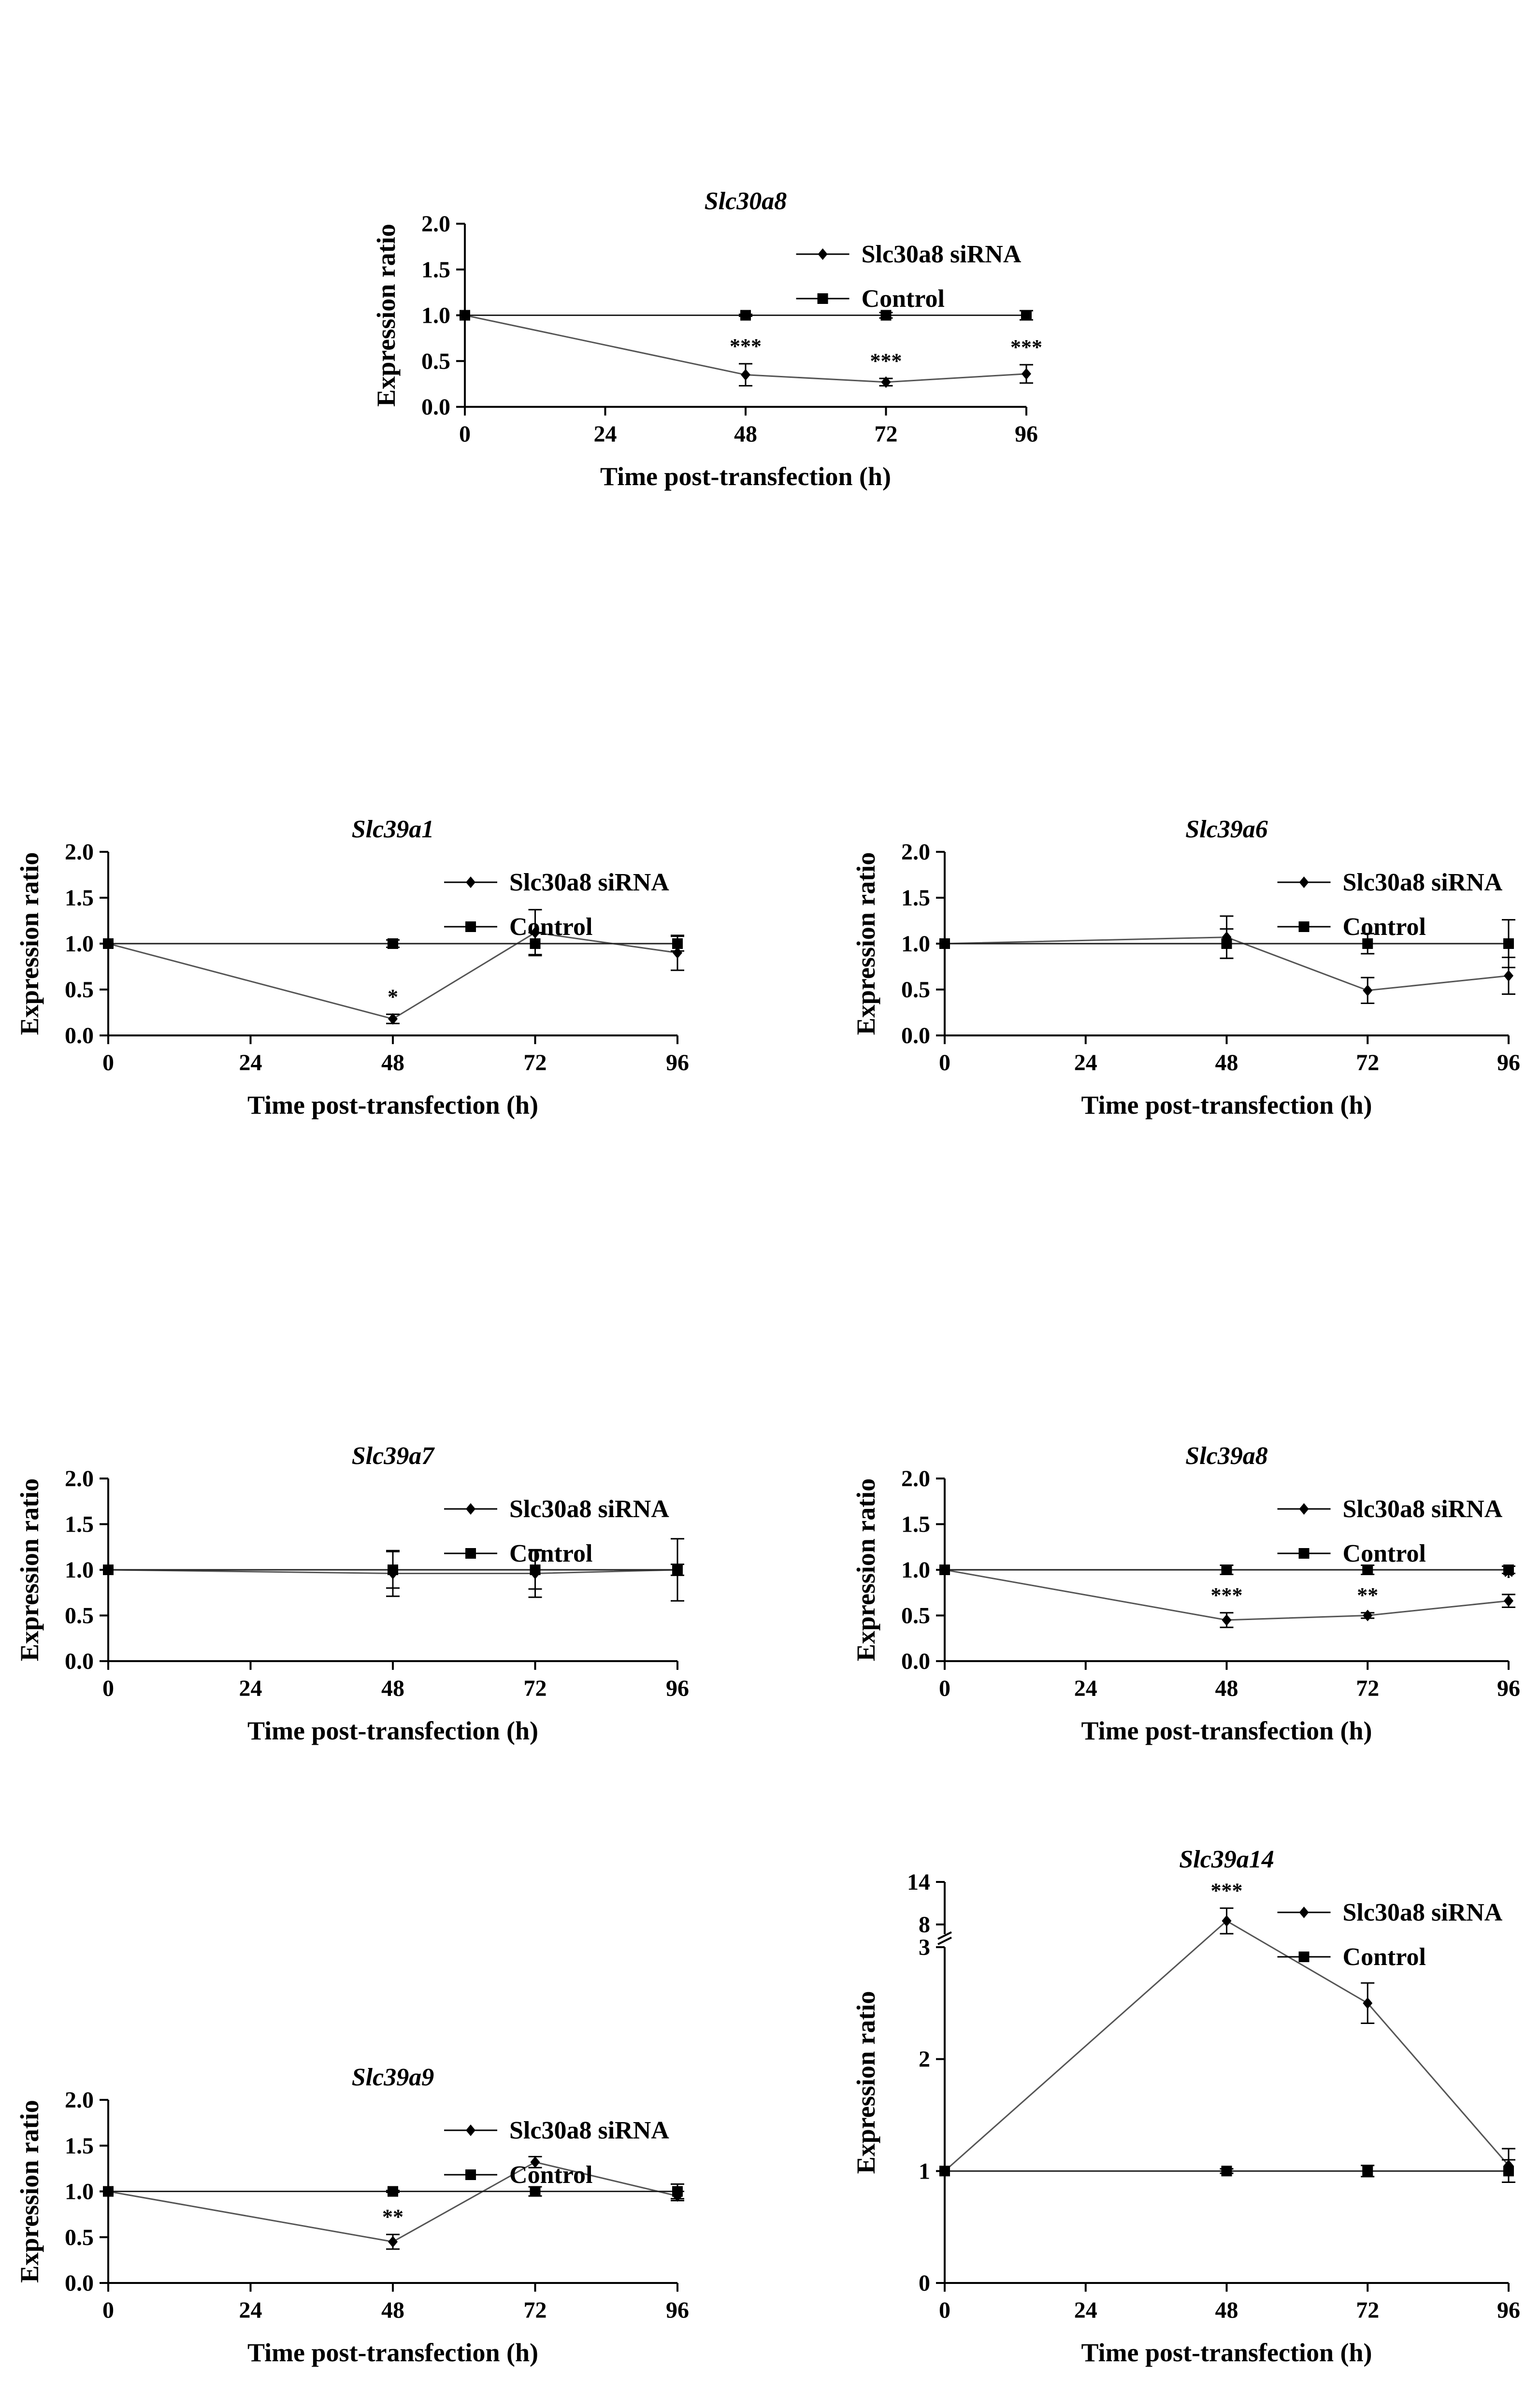 Image resolution: width=1540 pixels, height=2397 pixels. I want to click on y-tick-label: 8, so click(924, 1925).